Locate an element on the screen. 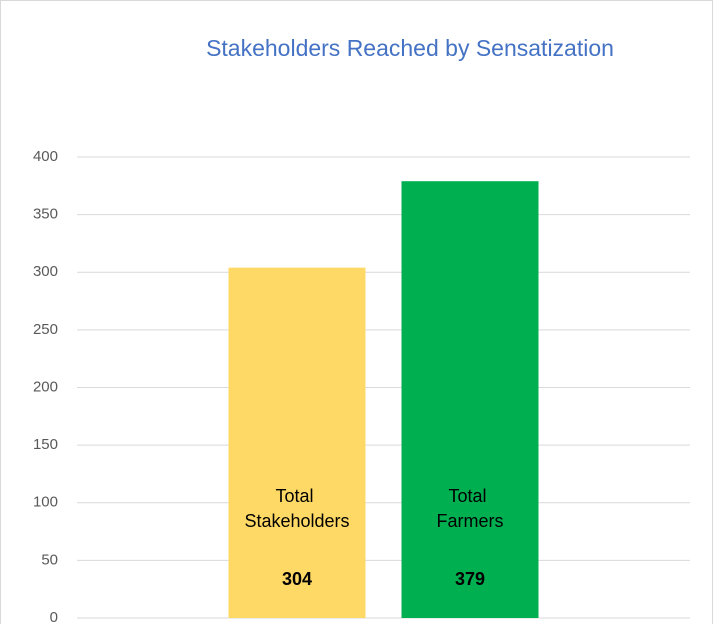 The width and height of the screenshot is (713, 624). y-tick-label: 150 is located at coordinates (45, 444).